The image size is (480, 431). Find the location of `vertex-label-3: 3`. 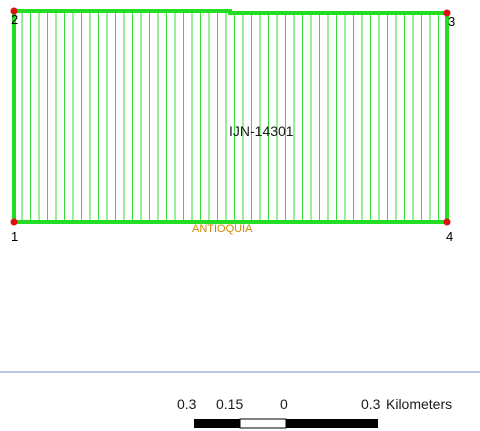

vertex-label-3: 3 is located at coordinates (451, 21).